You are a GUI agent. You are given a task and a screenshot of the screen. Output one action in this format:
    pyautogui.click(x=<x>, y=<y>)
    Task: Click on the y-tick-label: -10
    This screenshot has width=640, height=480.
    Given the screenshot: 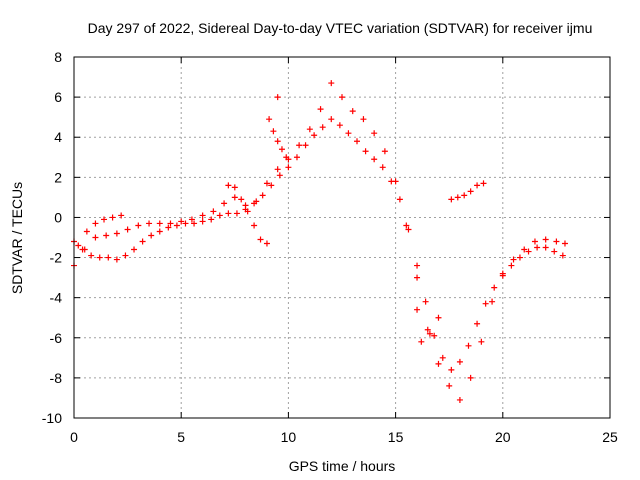 What is the action you would take?
    pyautogui.click(x=52, y=418)
    